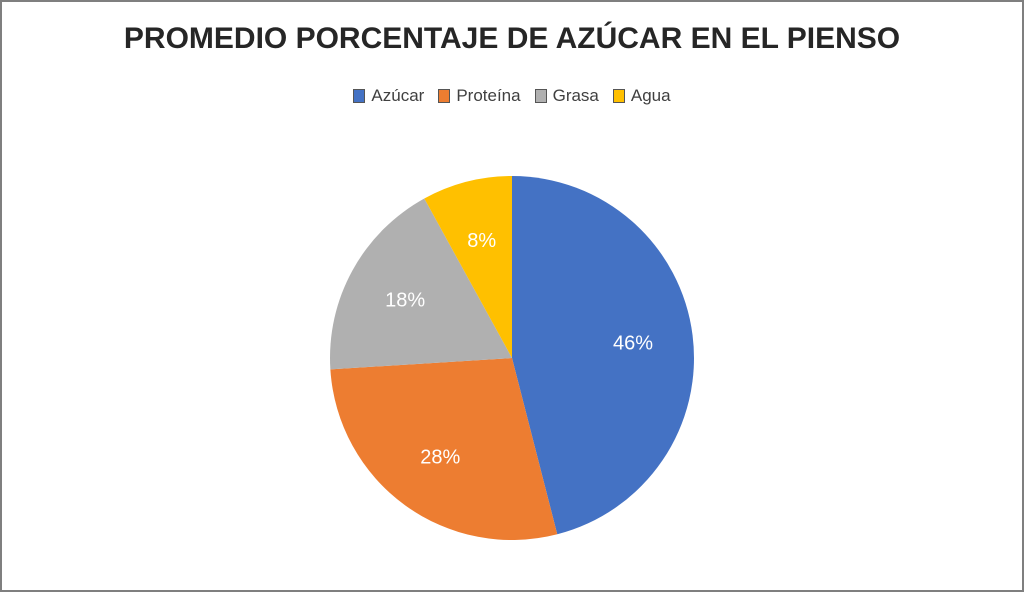  What do you see at coordinates (421, 284) in the screenshot?
I see `pie-slice-grasa` at bounding box center [421, 284].